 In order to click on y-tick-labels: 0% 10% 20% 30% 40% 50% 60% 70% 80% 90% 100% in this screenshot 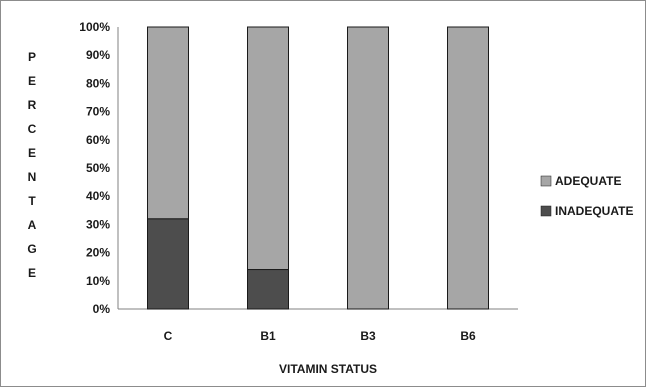, I will do `click(94, 168)`.